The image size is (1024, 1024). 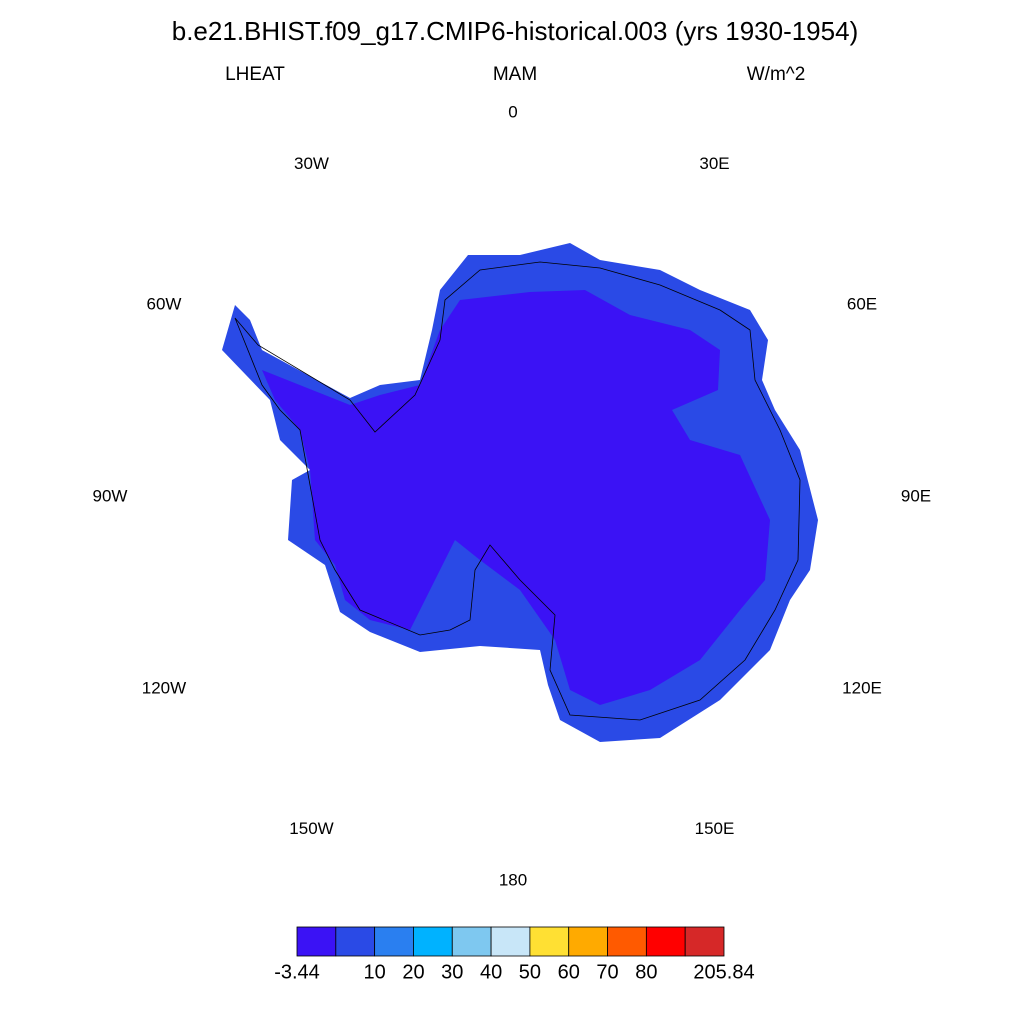 I want to click on colorbar-label: 20, so click(x=413, y=972).